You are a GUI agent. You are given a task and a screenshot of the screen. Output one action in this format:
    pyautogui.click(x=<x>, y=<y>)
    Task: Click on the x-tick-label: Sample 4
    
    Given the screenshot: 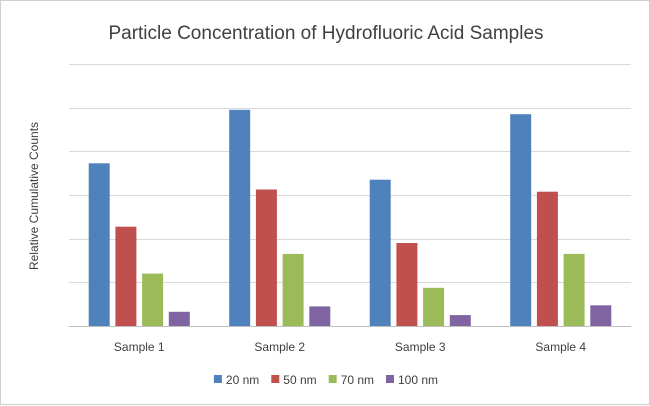 What is the action you would take?
    pyautogui.click(x=560, y=347)
    